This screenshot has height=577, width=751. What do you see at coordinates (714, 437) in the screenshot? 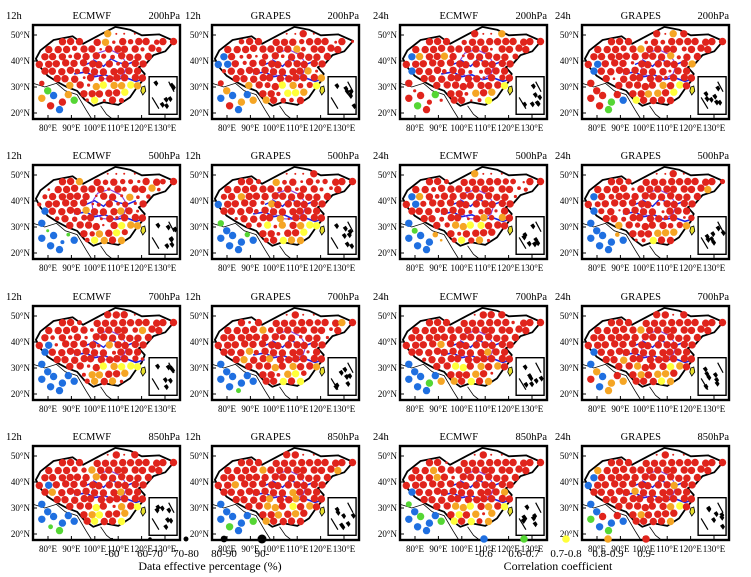
I see `panel-pressure-level: 850hPa` at bounding box center [714, 437].